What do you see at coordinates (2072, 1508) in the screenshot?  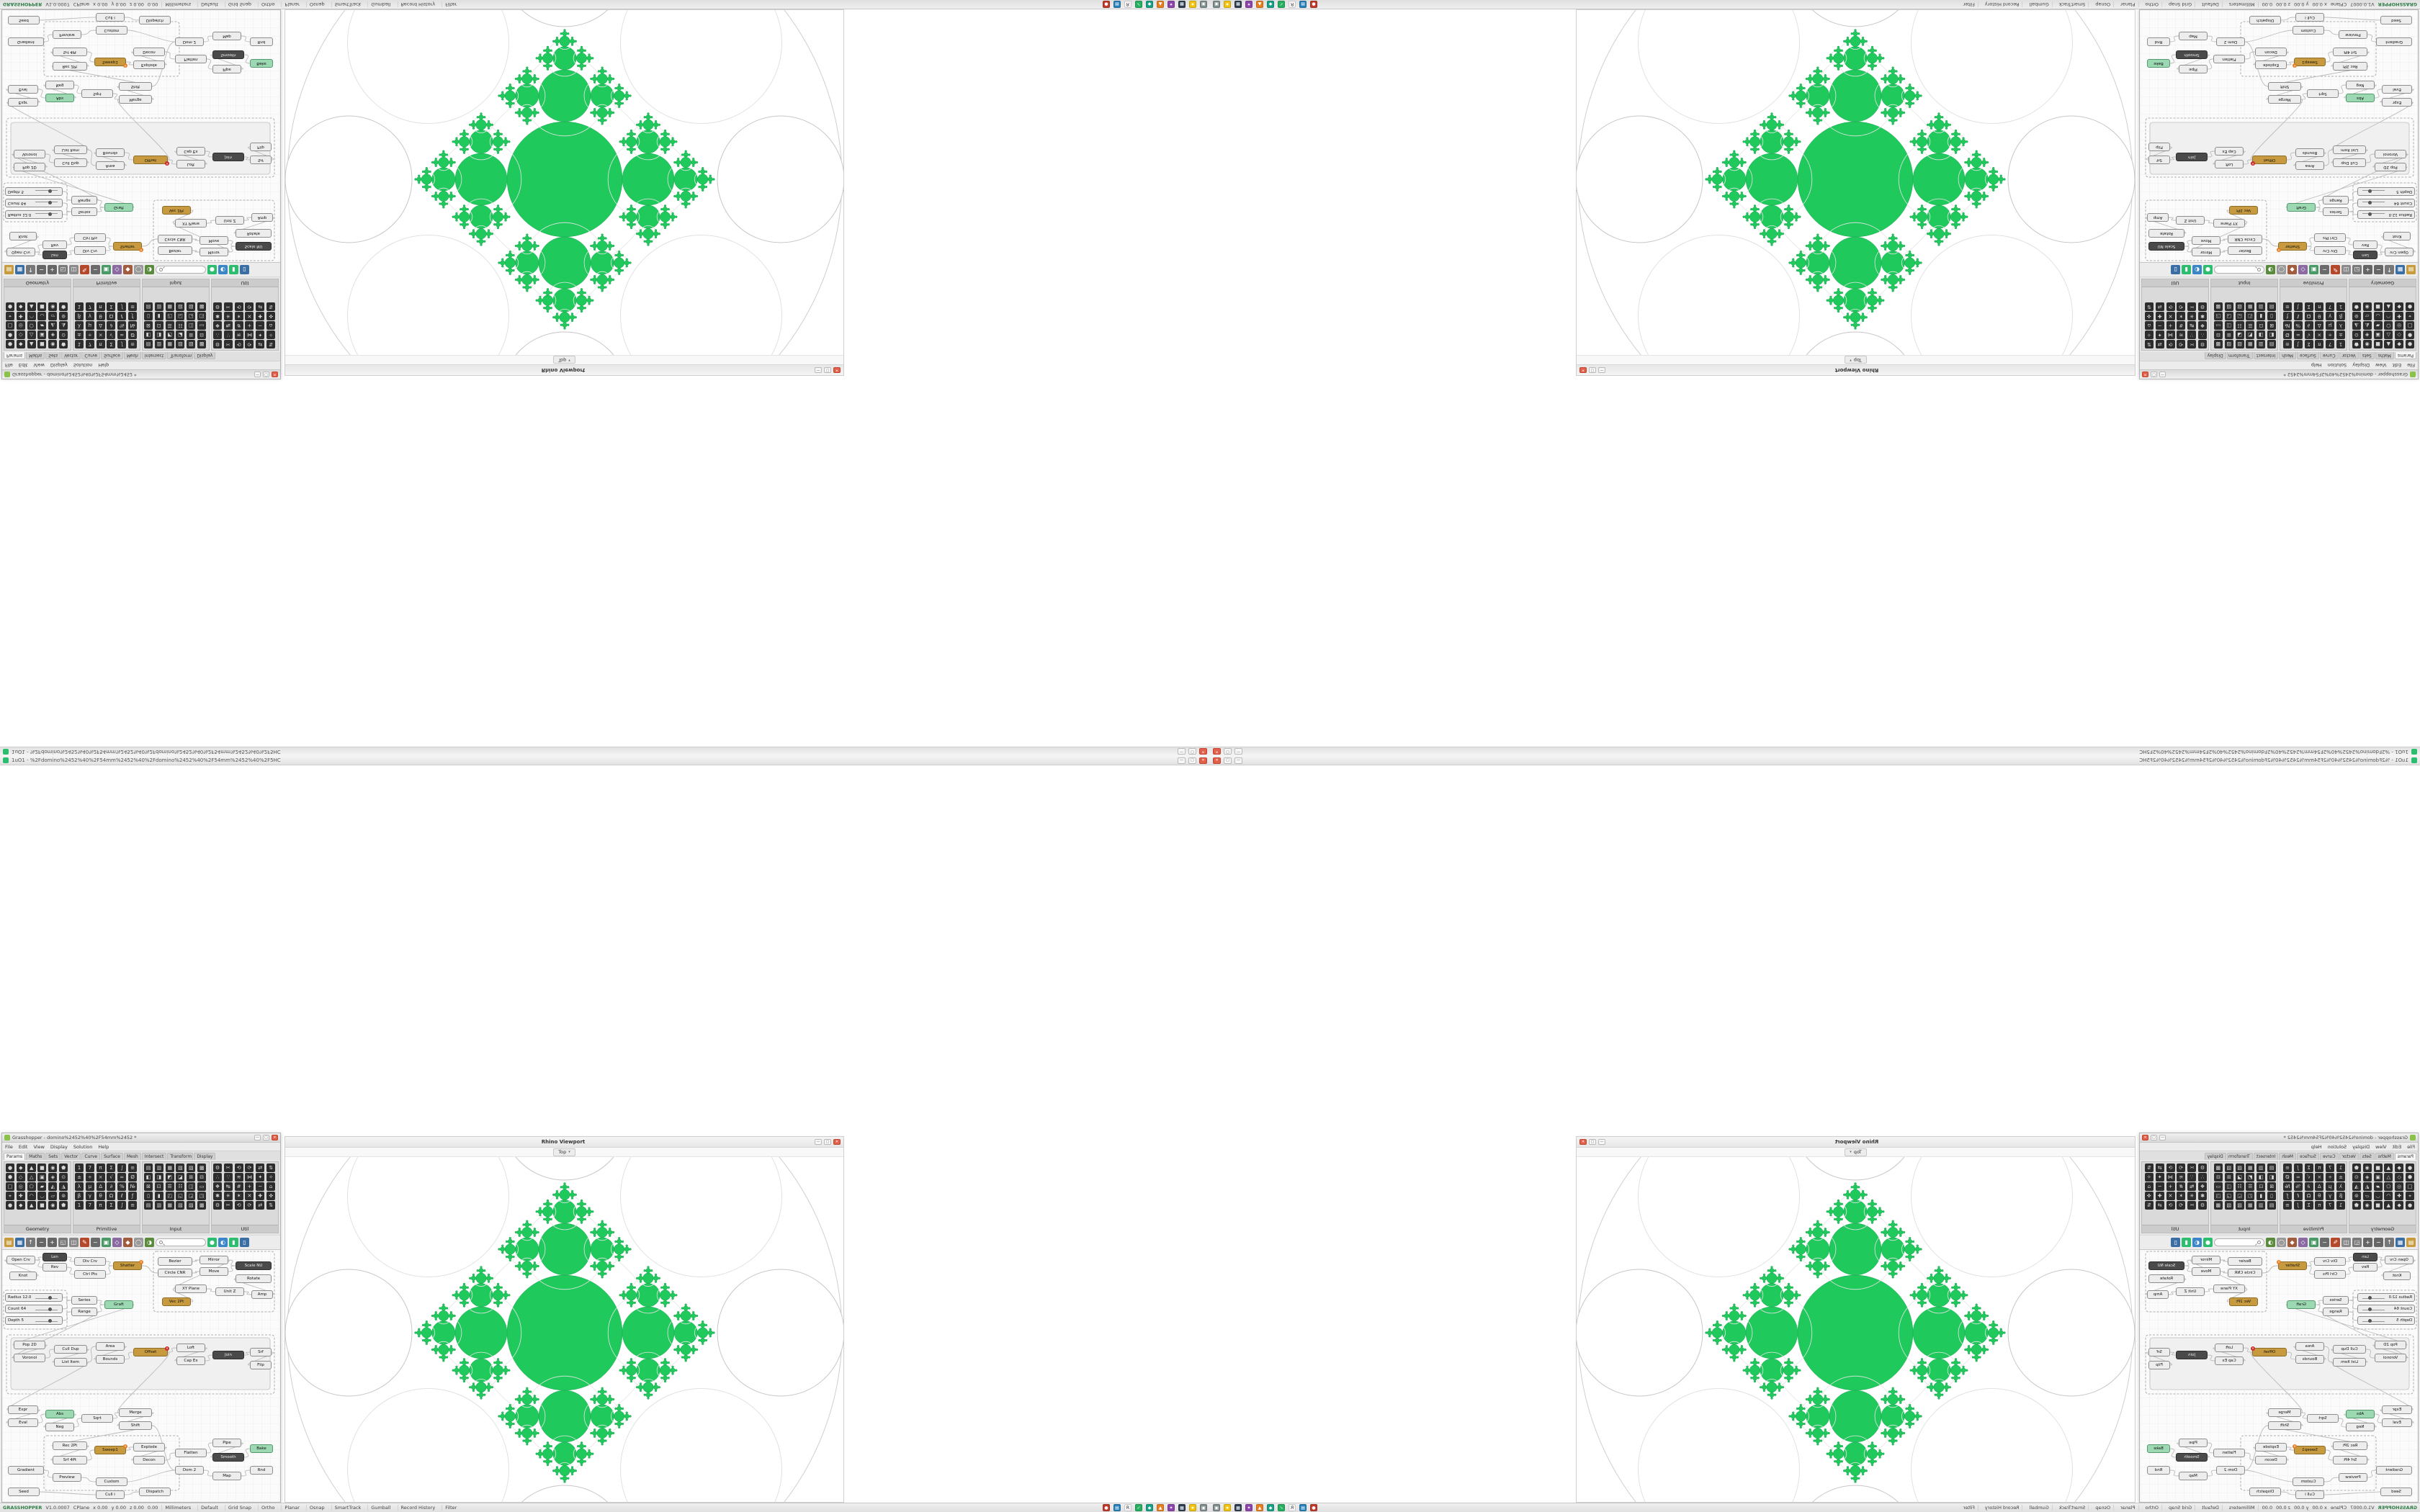 I see `statusbar-pane-smarttrack: SmartTrack` at bounding box center [2072, 1508].